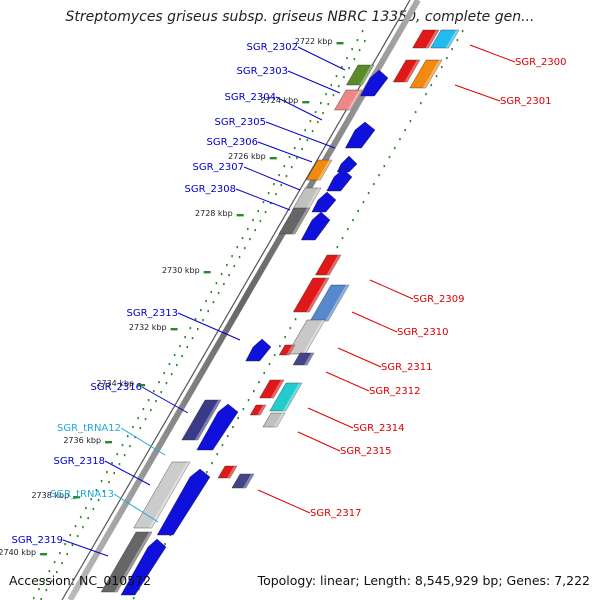  What do you see at coordinates (407, 367) in the screenshot?
I see `gene-label-SGR_2311: SGR_2311` at bounding box center [407, 367].